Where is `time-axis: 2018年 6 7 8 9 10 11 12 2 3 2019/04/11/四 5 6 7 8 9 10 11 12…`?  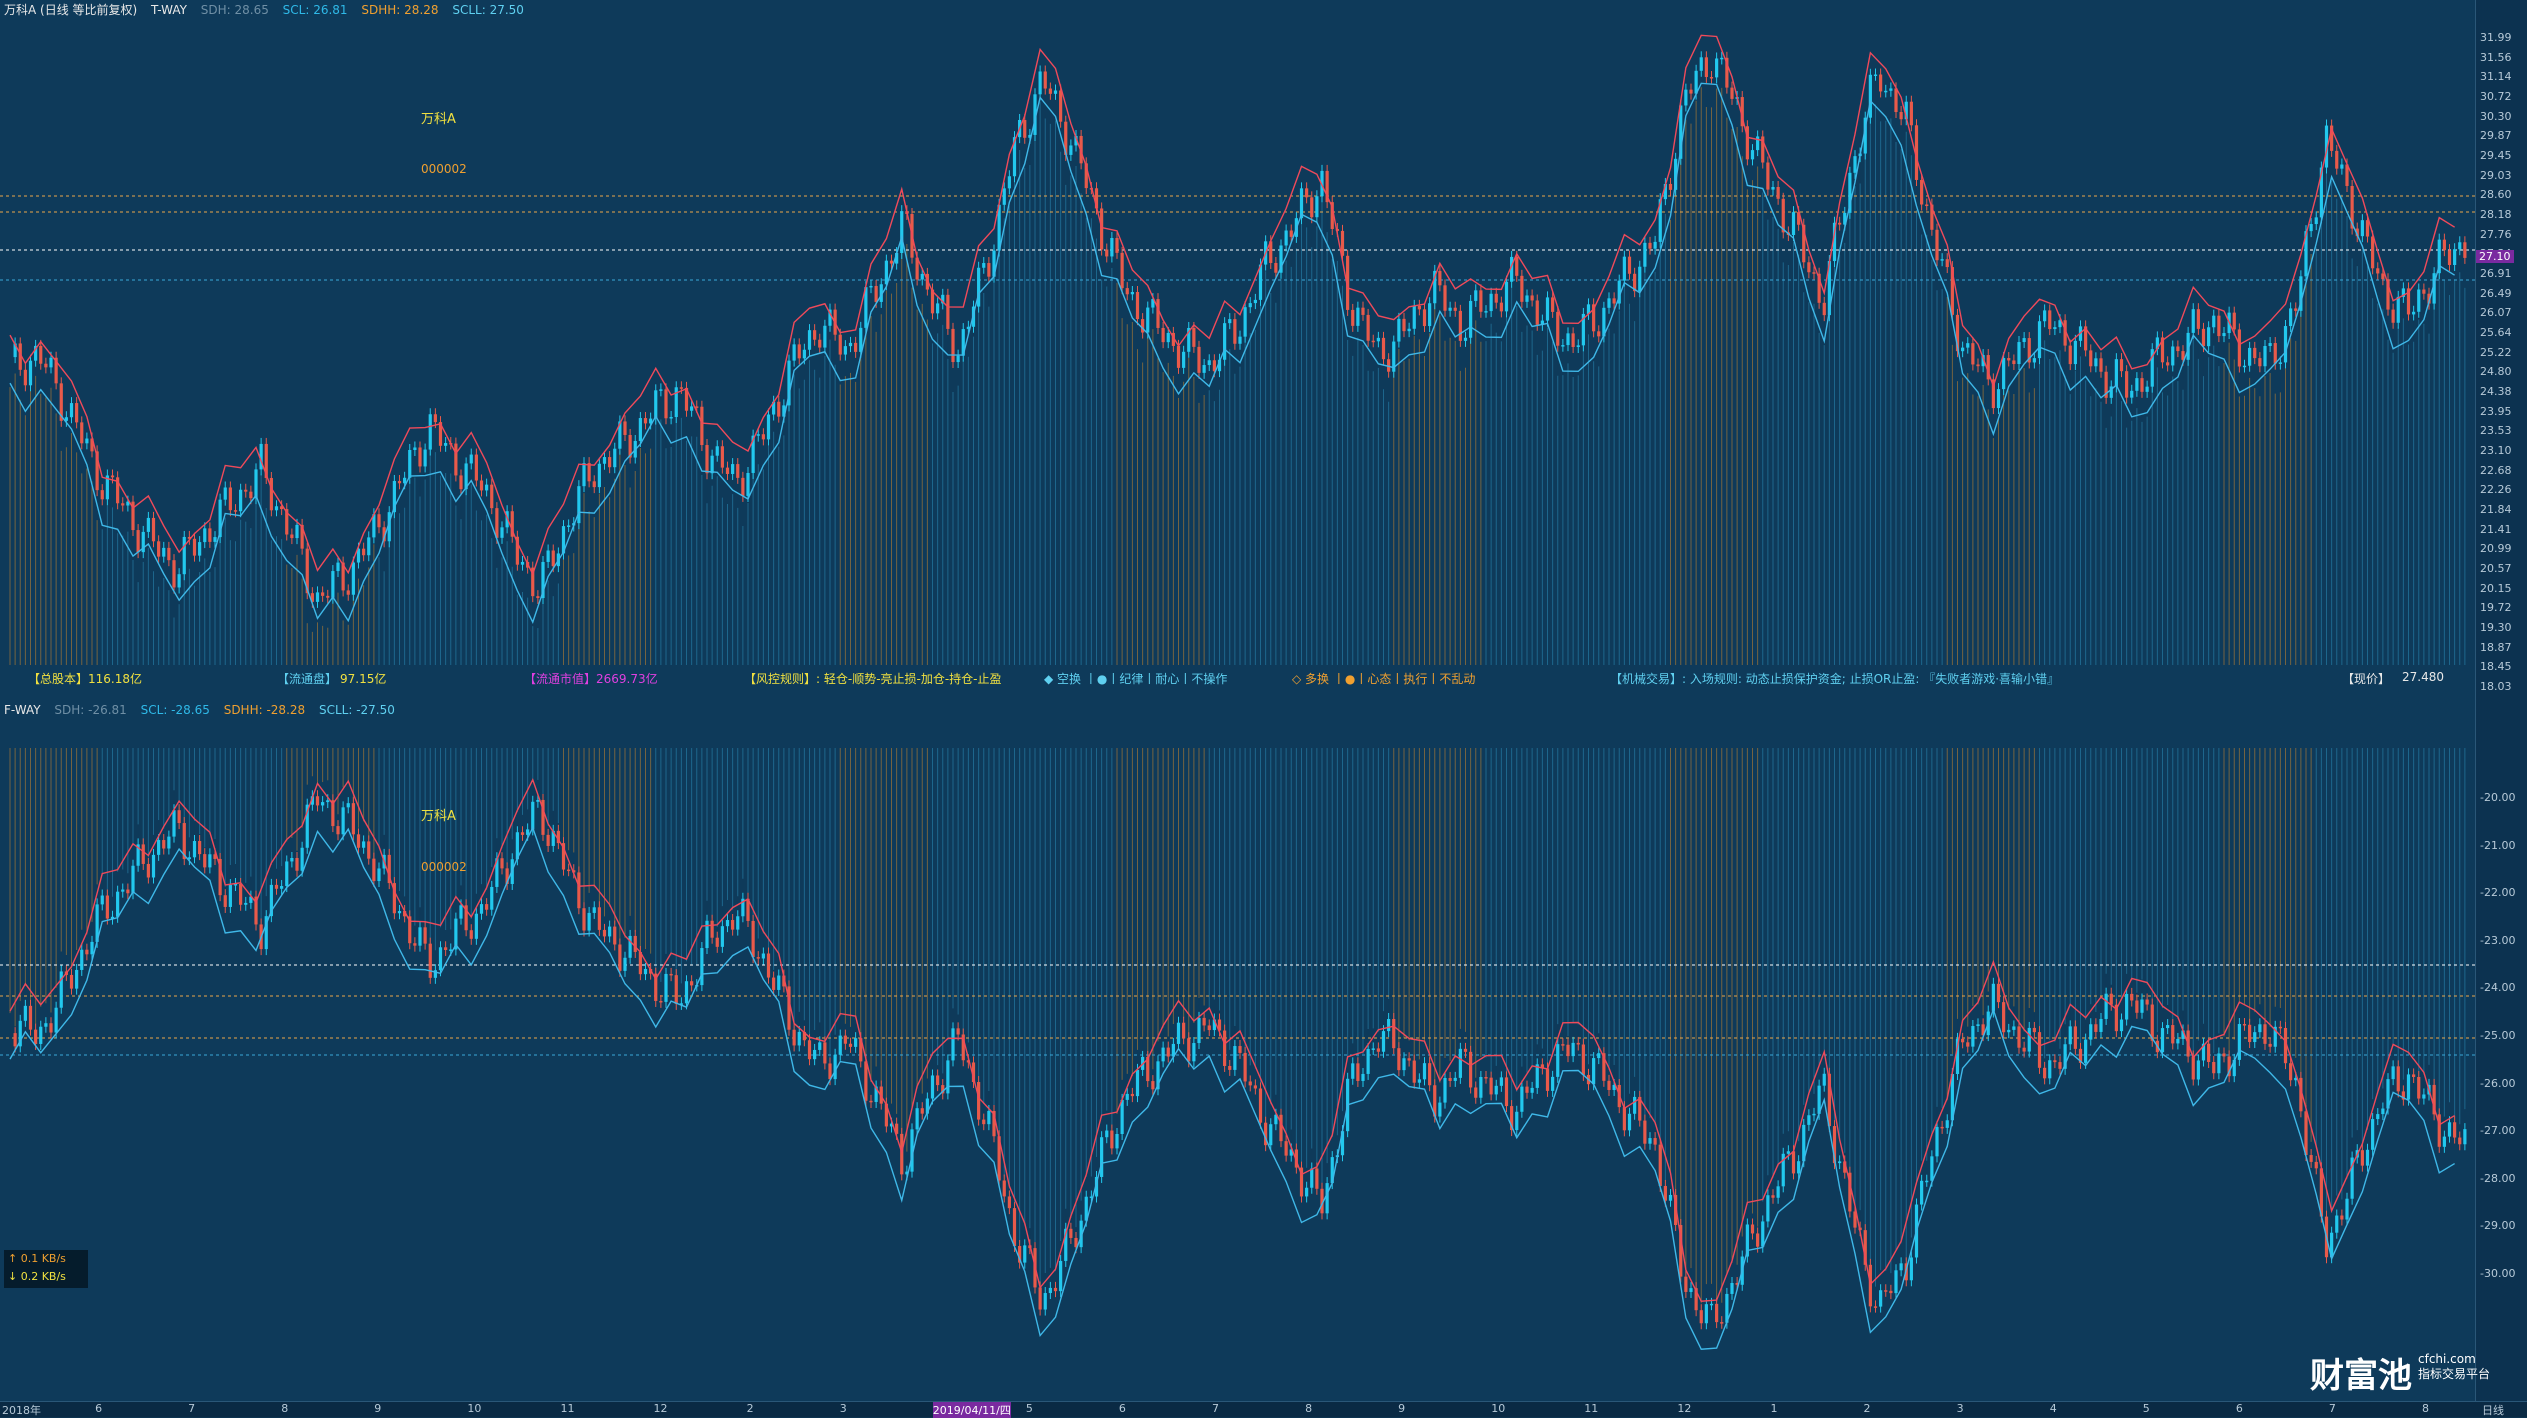 time-axis: 2018年 6 7 8 9 10 11 12 2 3 2019/04/11/四 5 6 7 8 9 10 11 12… is located at coordinates (1263, 1409).